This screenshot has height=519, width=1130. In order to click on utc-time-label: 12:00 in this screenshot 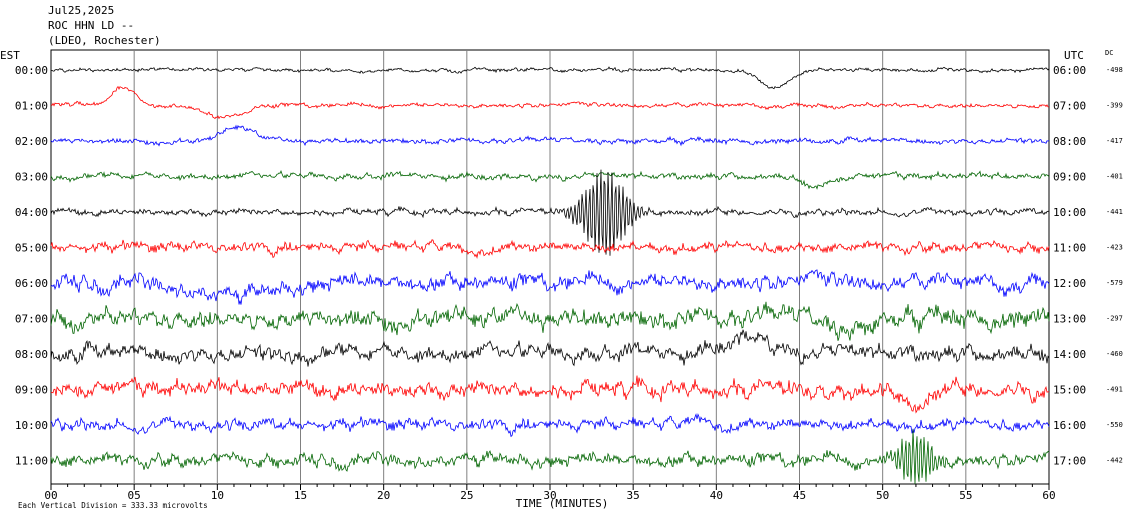, I will do `click(1069, 283)`.